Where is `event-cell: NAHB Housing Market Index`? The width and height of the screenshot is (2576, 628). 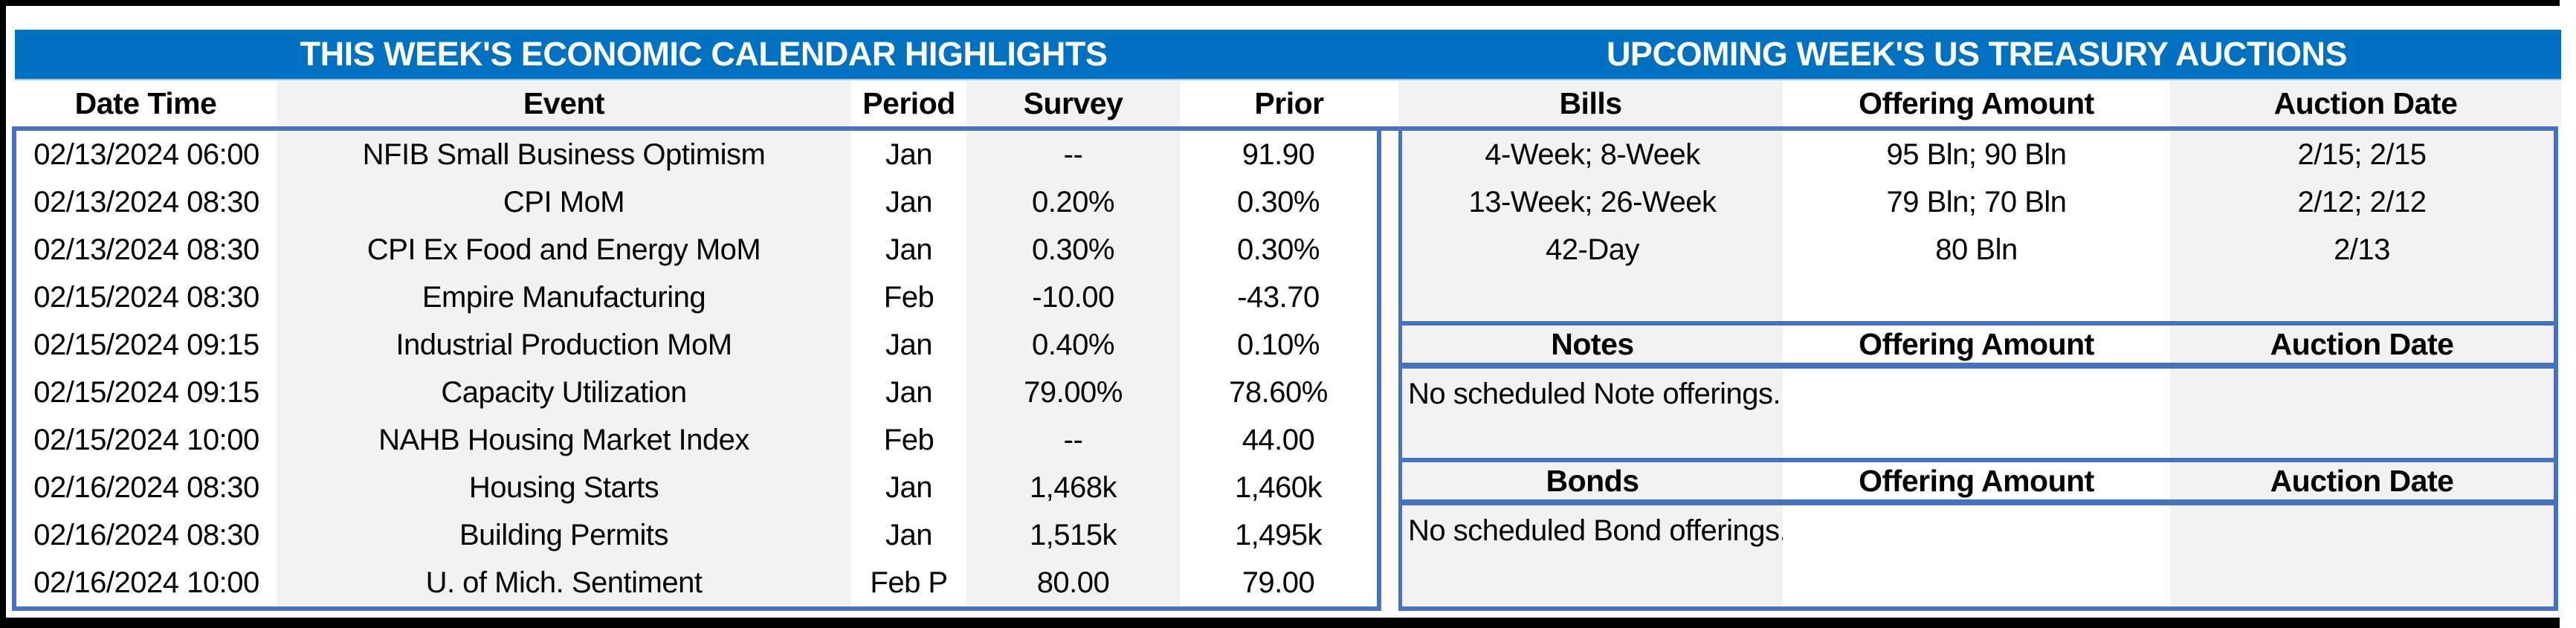 event-cell: NAHB Housing Market Index is located at coordinates (564, 440).